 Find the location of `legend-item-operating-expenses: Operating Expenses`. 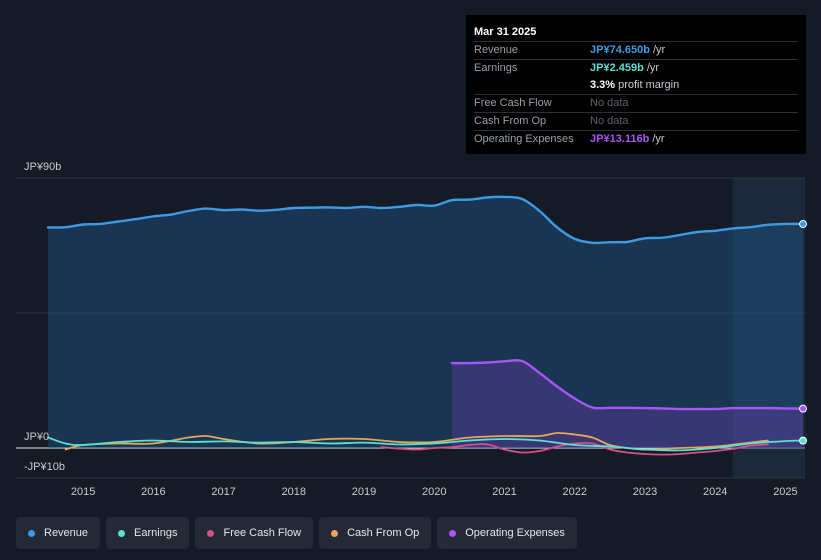

legend-item-operating-expenses: Operating Expenses is located at coordinates (507, 533).